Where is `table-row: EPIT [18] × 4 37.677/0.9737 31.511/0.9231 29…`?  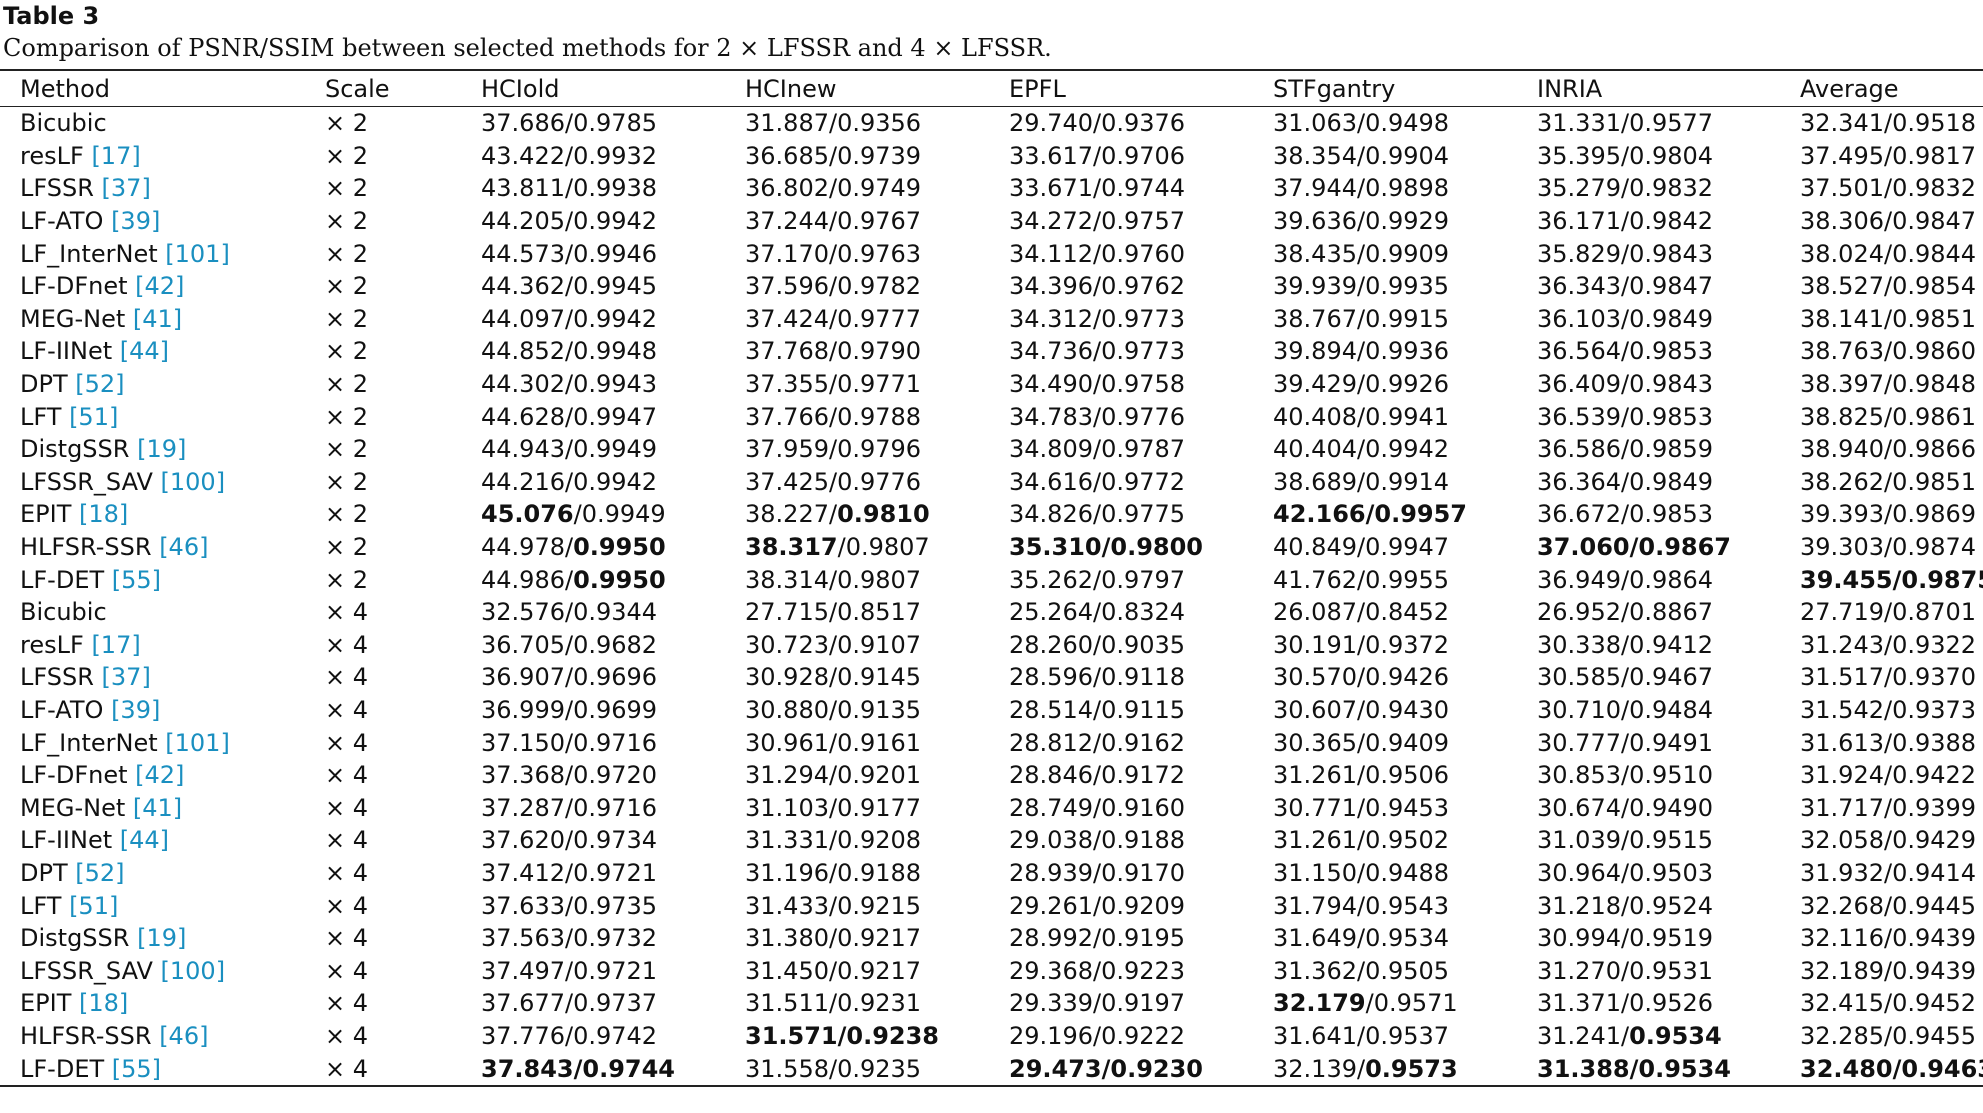
table-row: EPIT [18] × 4 37.677/0.9737 31.511/0.9231 29… is located at coordinates (991, 1003).